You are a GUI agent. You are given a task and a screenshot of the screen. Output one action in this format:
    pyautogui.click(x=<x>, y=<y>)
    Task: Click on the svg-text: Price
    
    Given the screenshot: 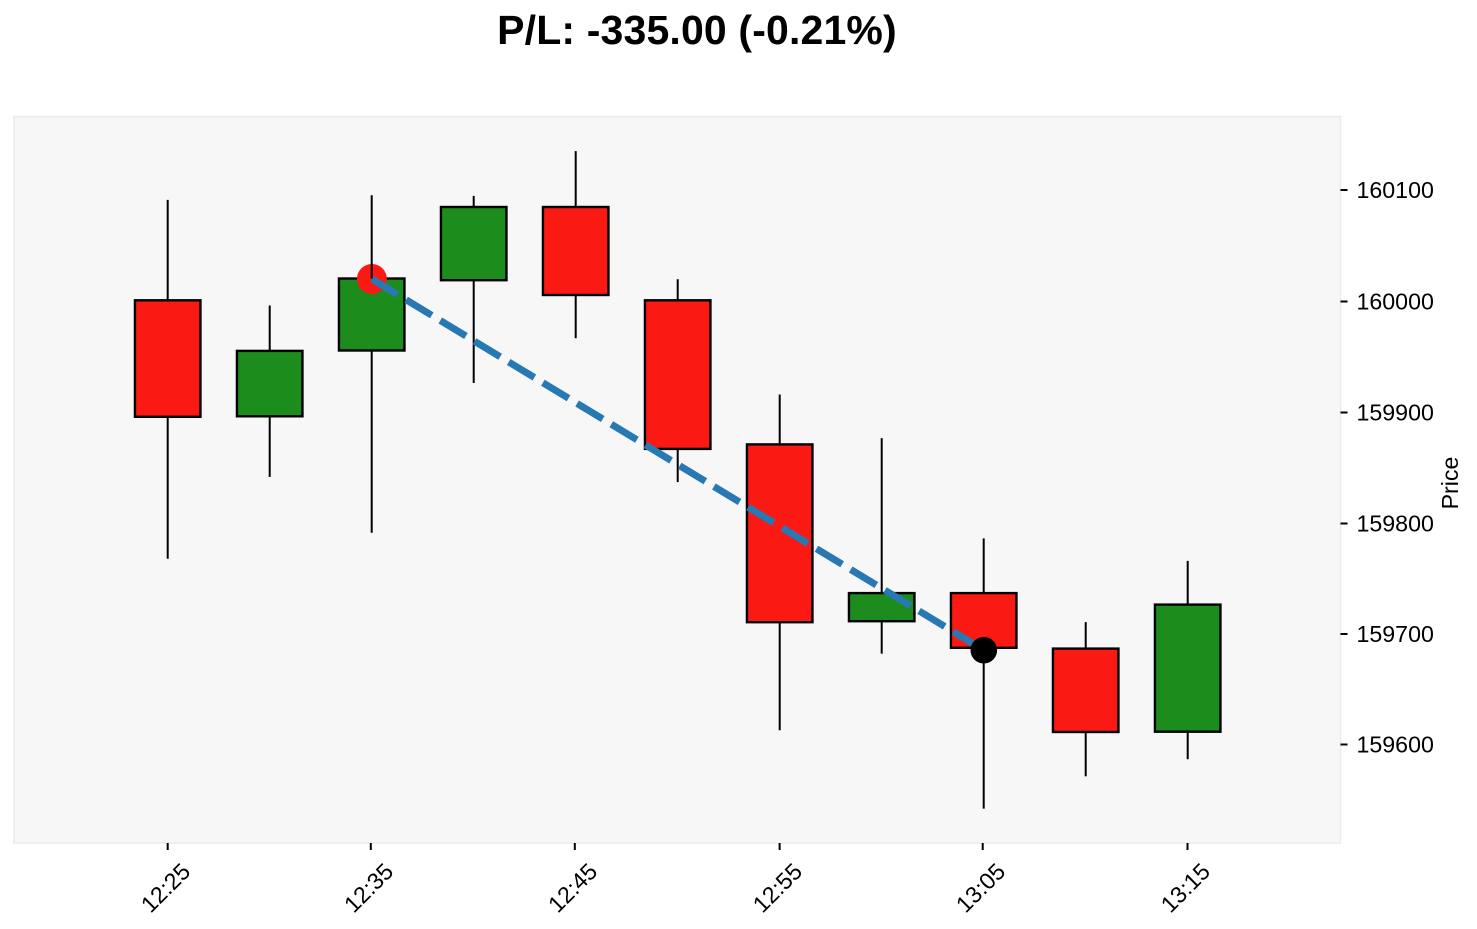 What is the action you would take?
    pyautogui.click(x=1450, y=483)
    